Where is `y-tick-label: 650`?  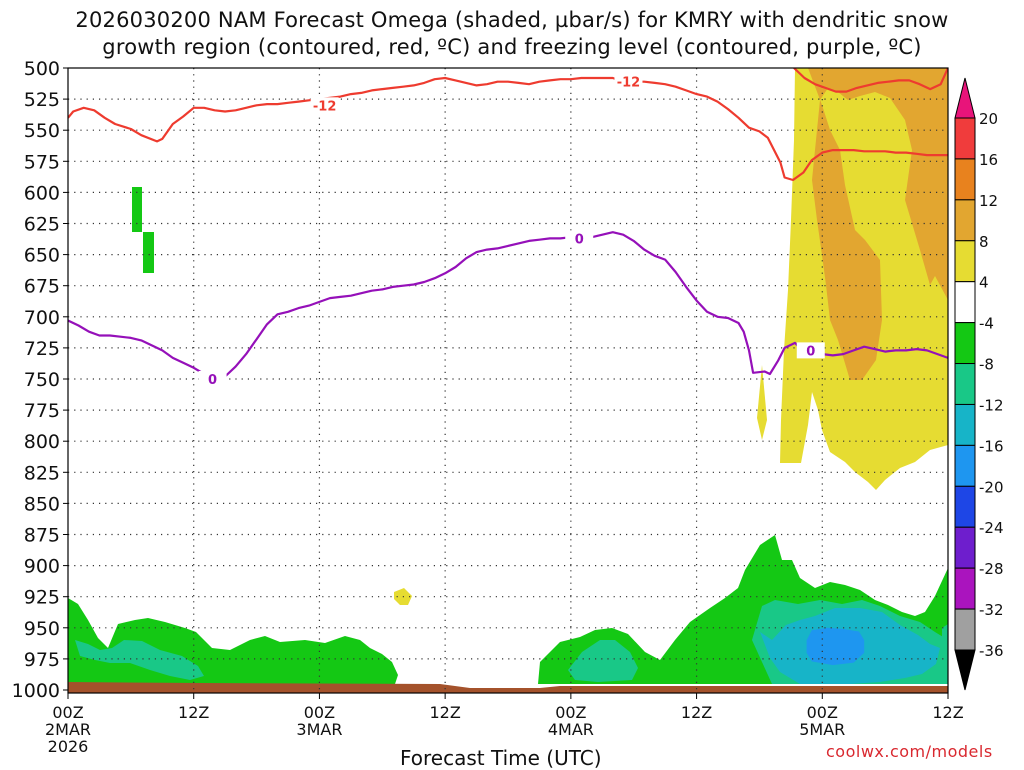 y-tick-label: 650 is located at coordinates (42, 256).